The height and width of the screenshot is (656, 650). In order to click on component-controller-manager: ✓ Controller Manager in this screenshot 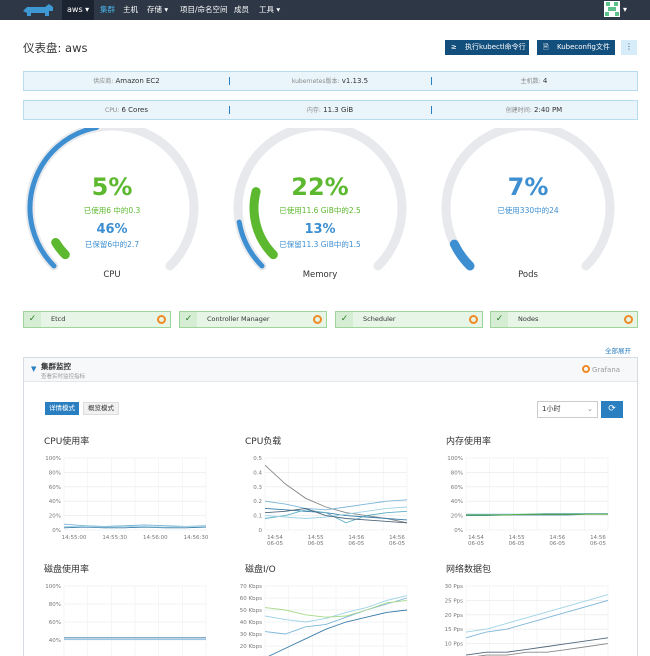, I will do `click(253, 319)`.